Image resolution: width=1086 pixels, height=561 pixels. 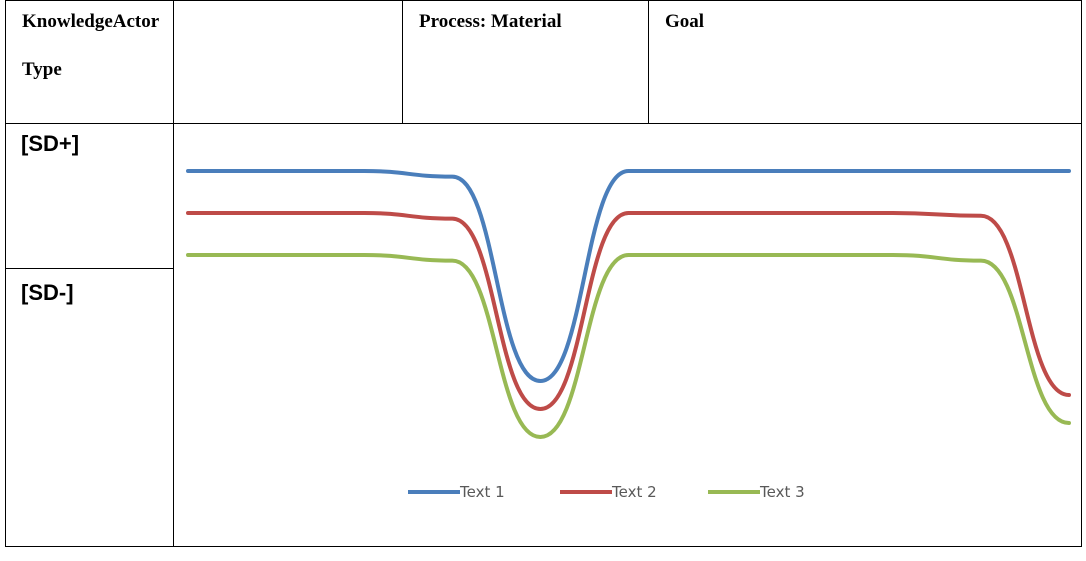 I want to click on header-process-material: Process: Material, so click(x=490, y=21).